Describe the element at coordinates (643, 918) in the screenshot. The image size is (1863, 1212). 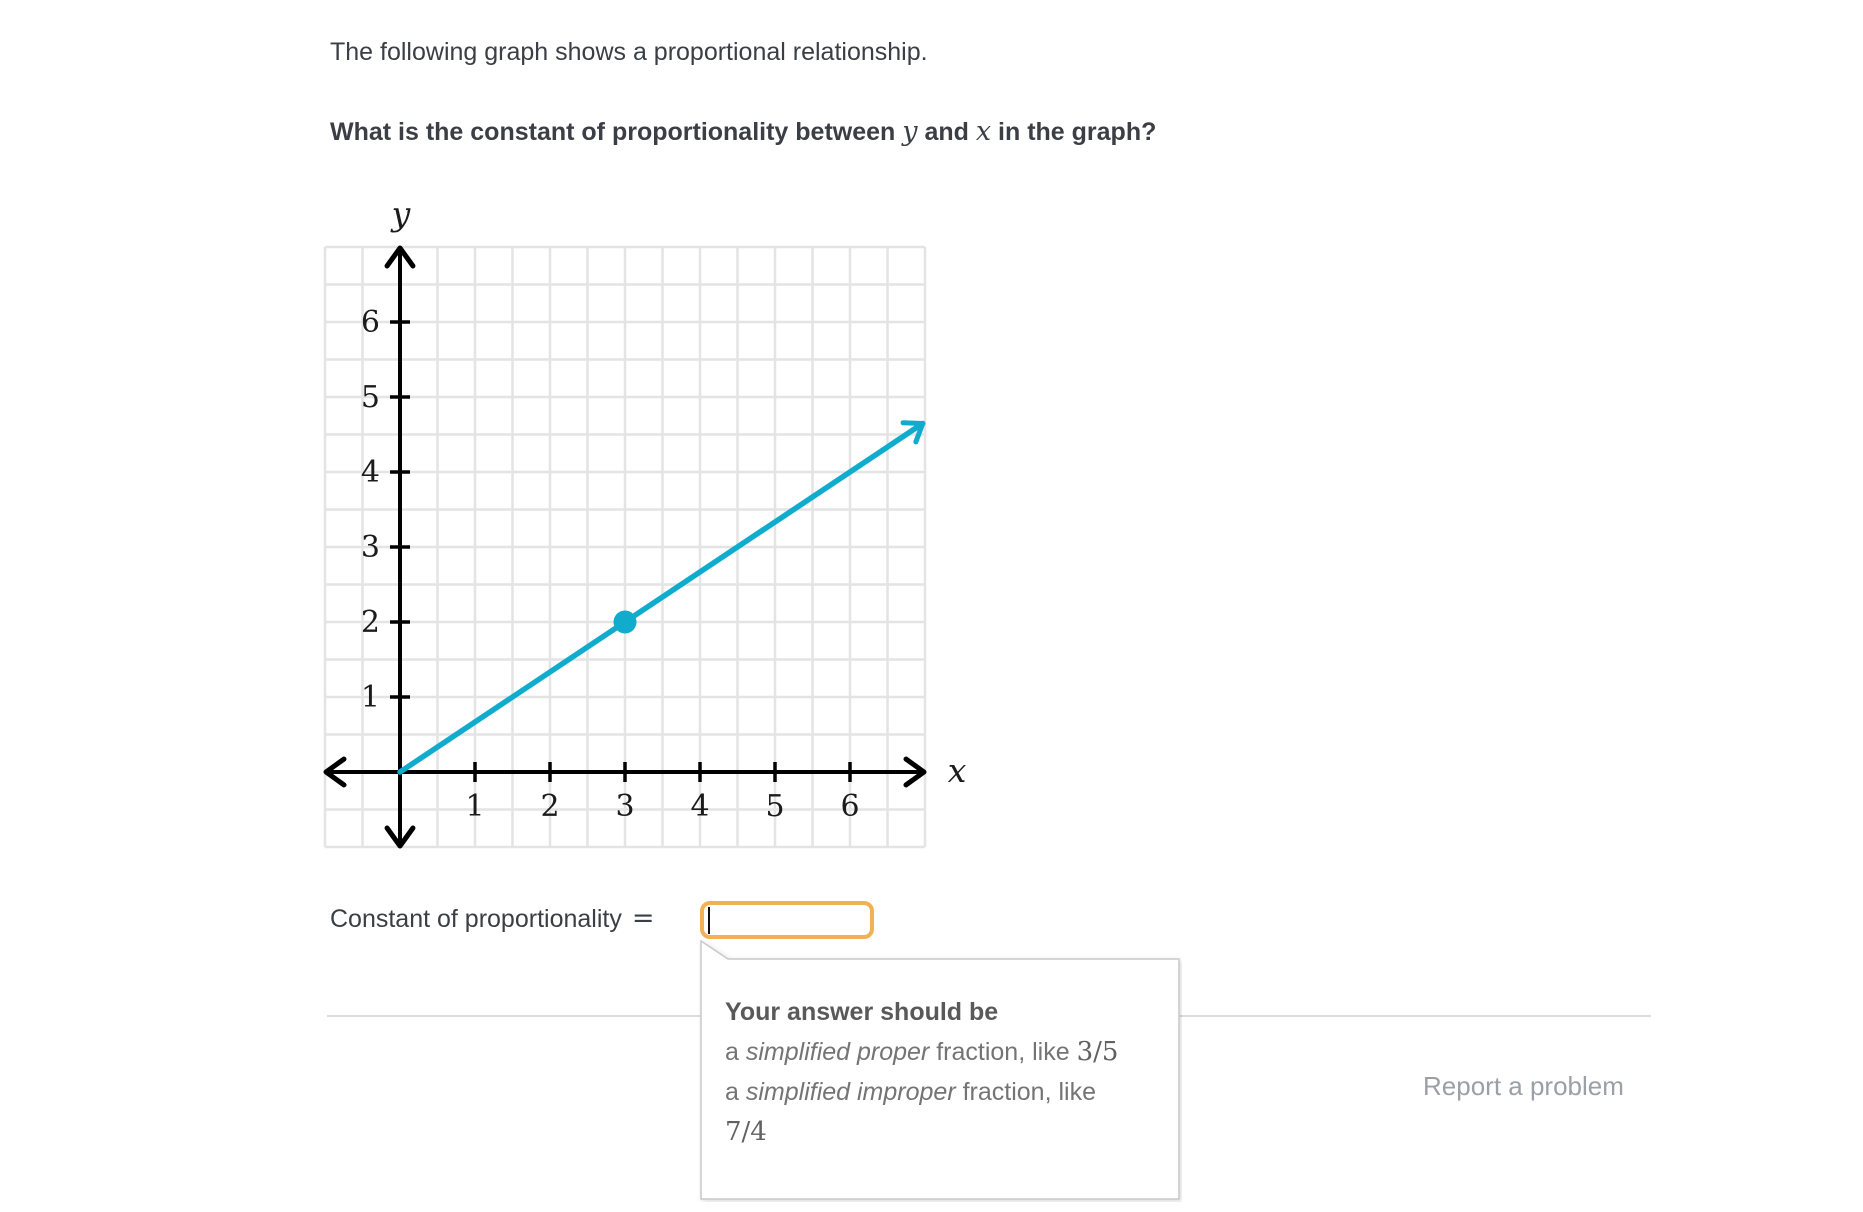
I see `equals-sign: =` at that location.